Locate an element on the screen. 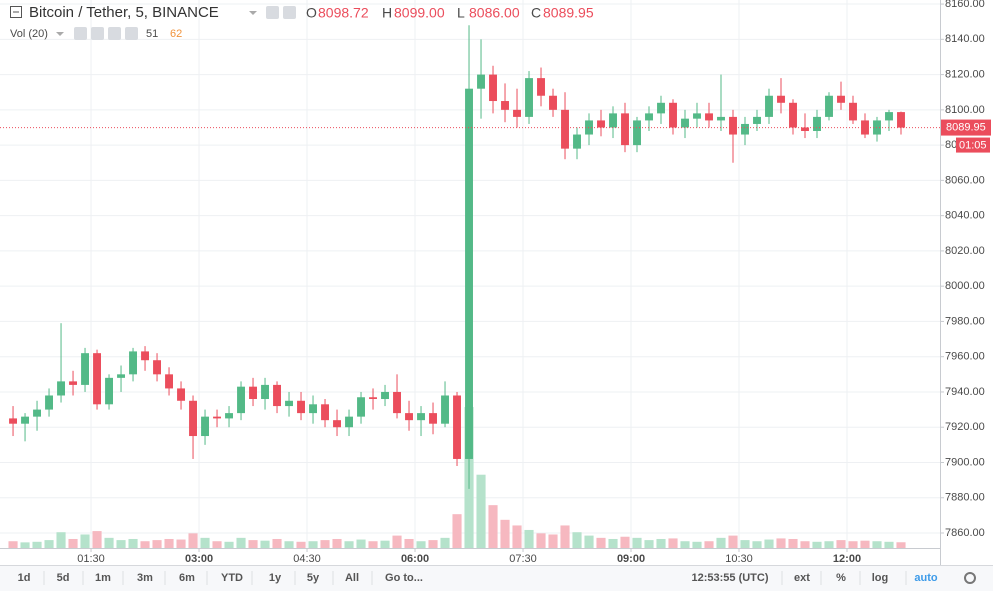  y-tick-label: 8000.00 is located at coordinates (965, 286).